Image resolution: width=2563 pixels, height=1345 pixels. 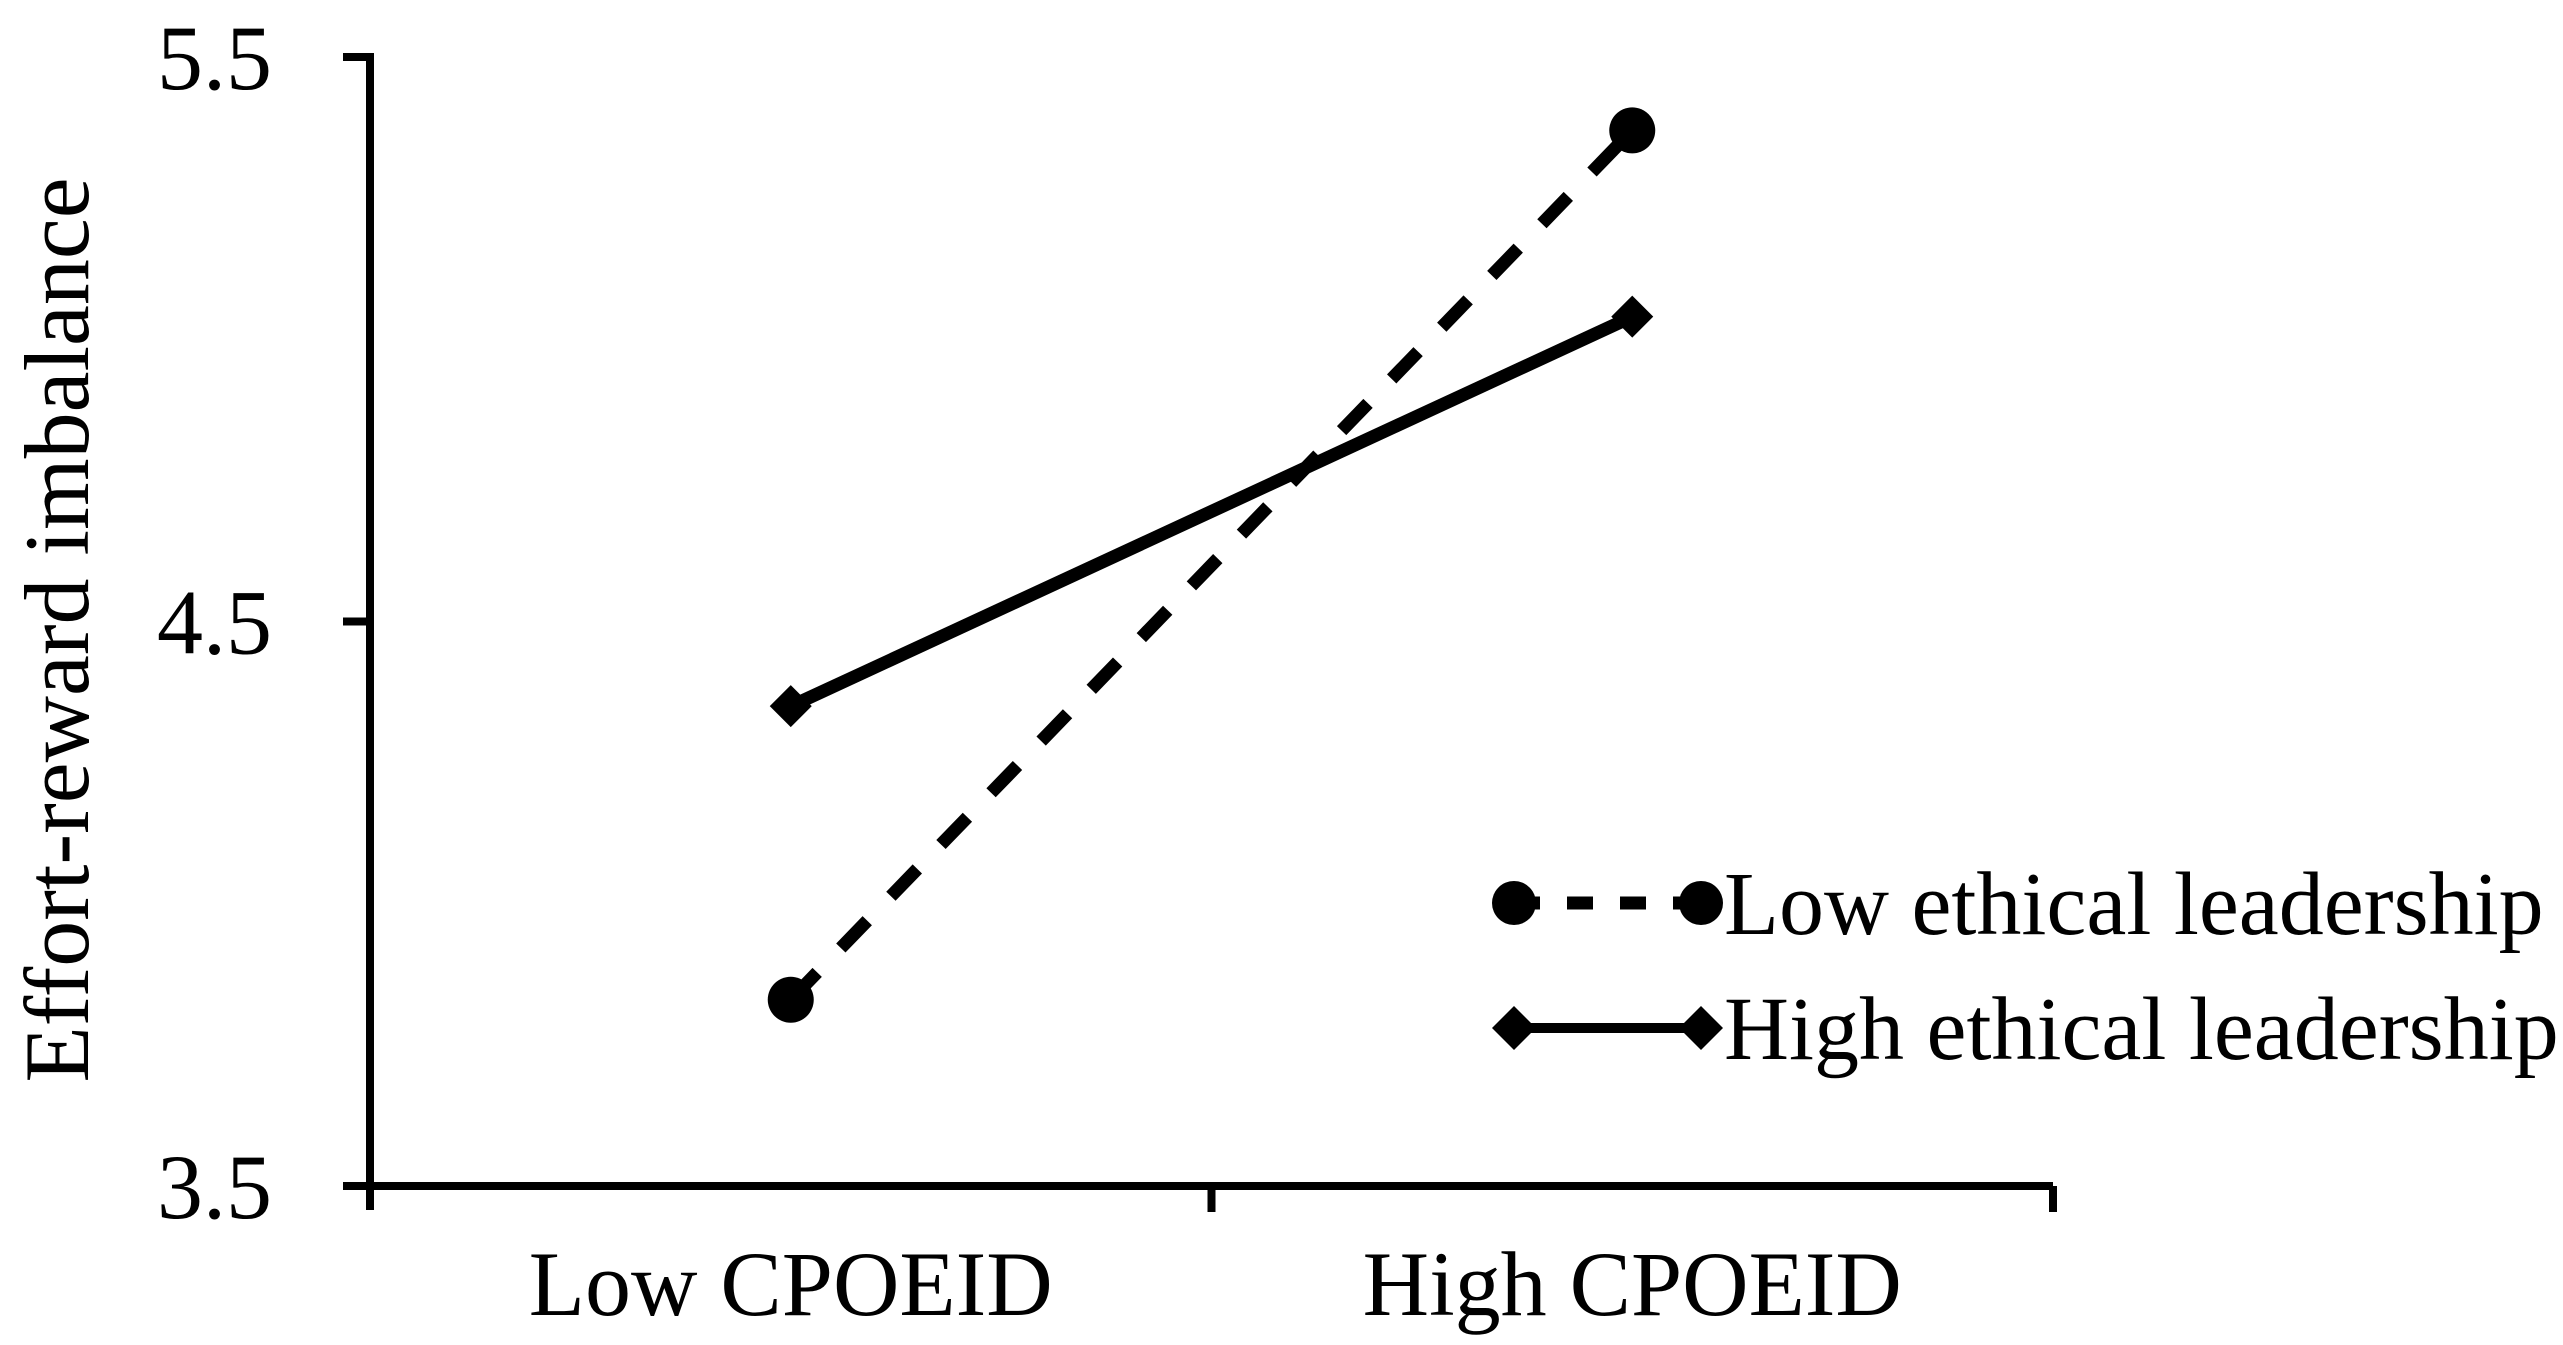 What do you see at coordinates (214, 58) in the screenshot?
I see `y-tick-label: 5.5` at bounding box center [214, 58].